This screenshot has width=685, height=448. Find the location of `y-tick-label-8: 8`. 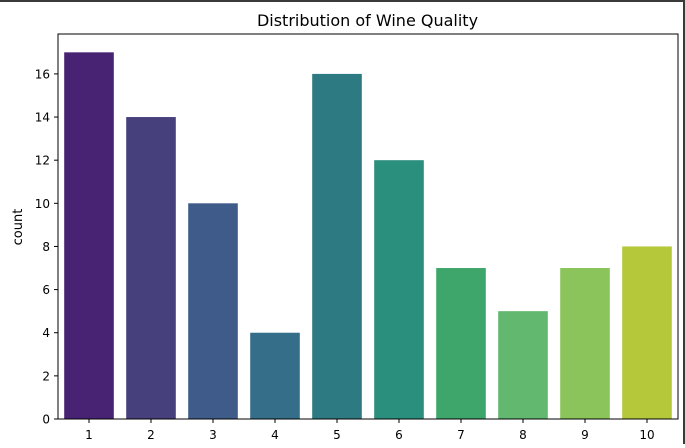

y-tick-label-8: 8 is located at coordinates (46, 247).